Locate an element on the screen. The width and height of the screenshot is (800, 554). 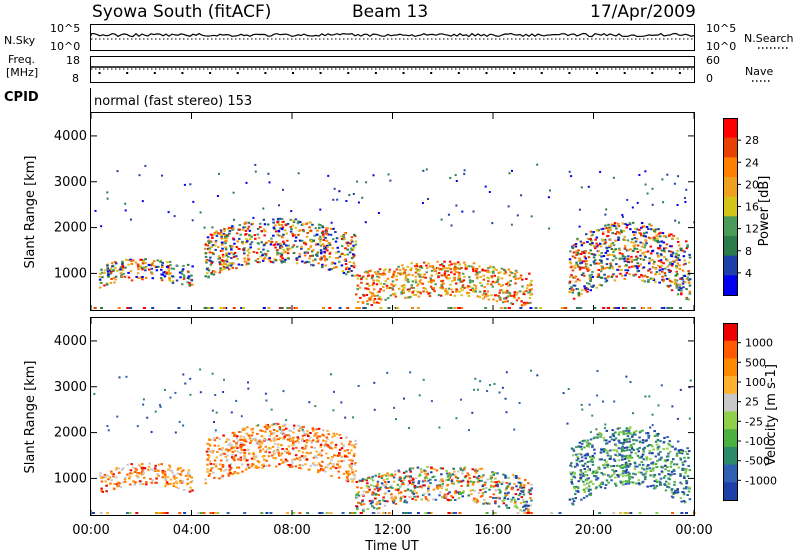
colorbar-tick-label: 20 is located at coordinates (752, 184).